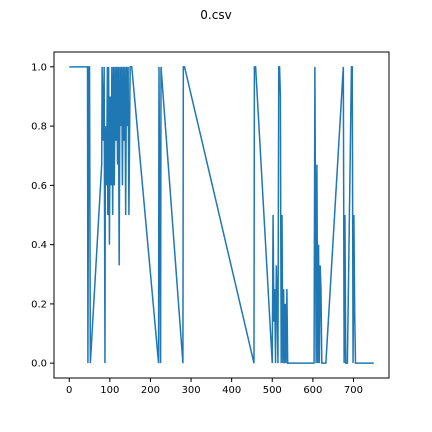 The image size is (432, 432). What do you see at coordinates (69, 390) in the screenshot?
I see `x-tick-label: 0` at bounding box center [69, 390].